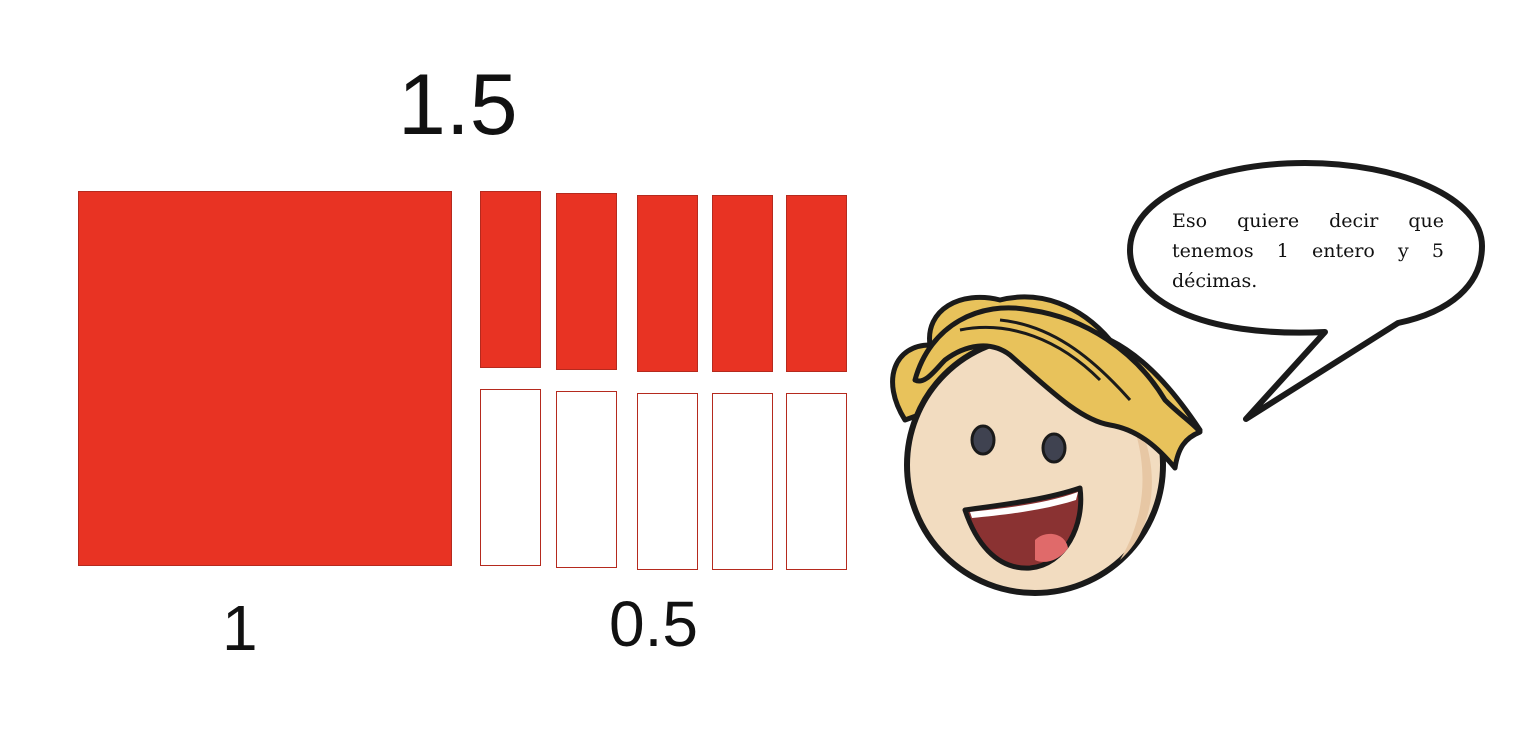 This screenshot has width=1520, height=730. Describe the element at coordinates (265, 378) in the screenshot. I see `whole-unit-square` at that location.